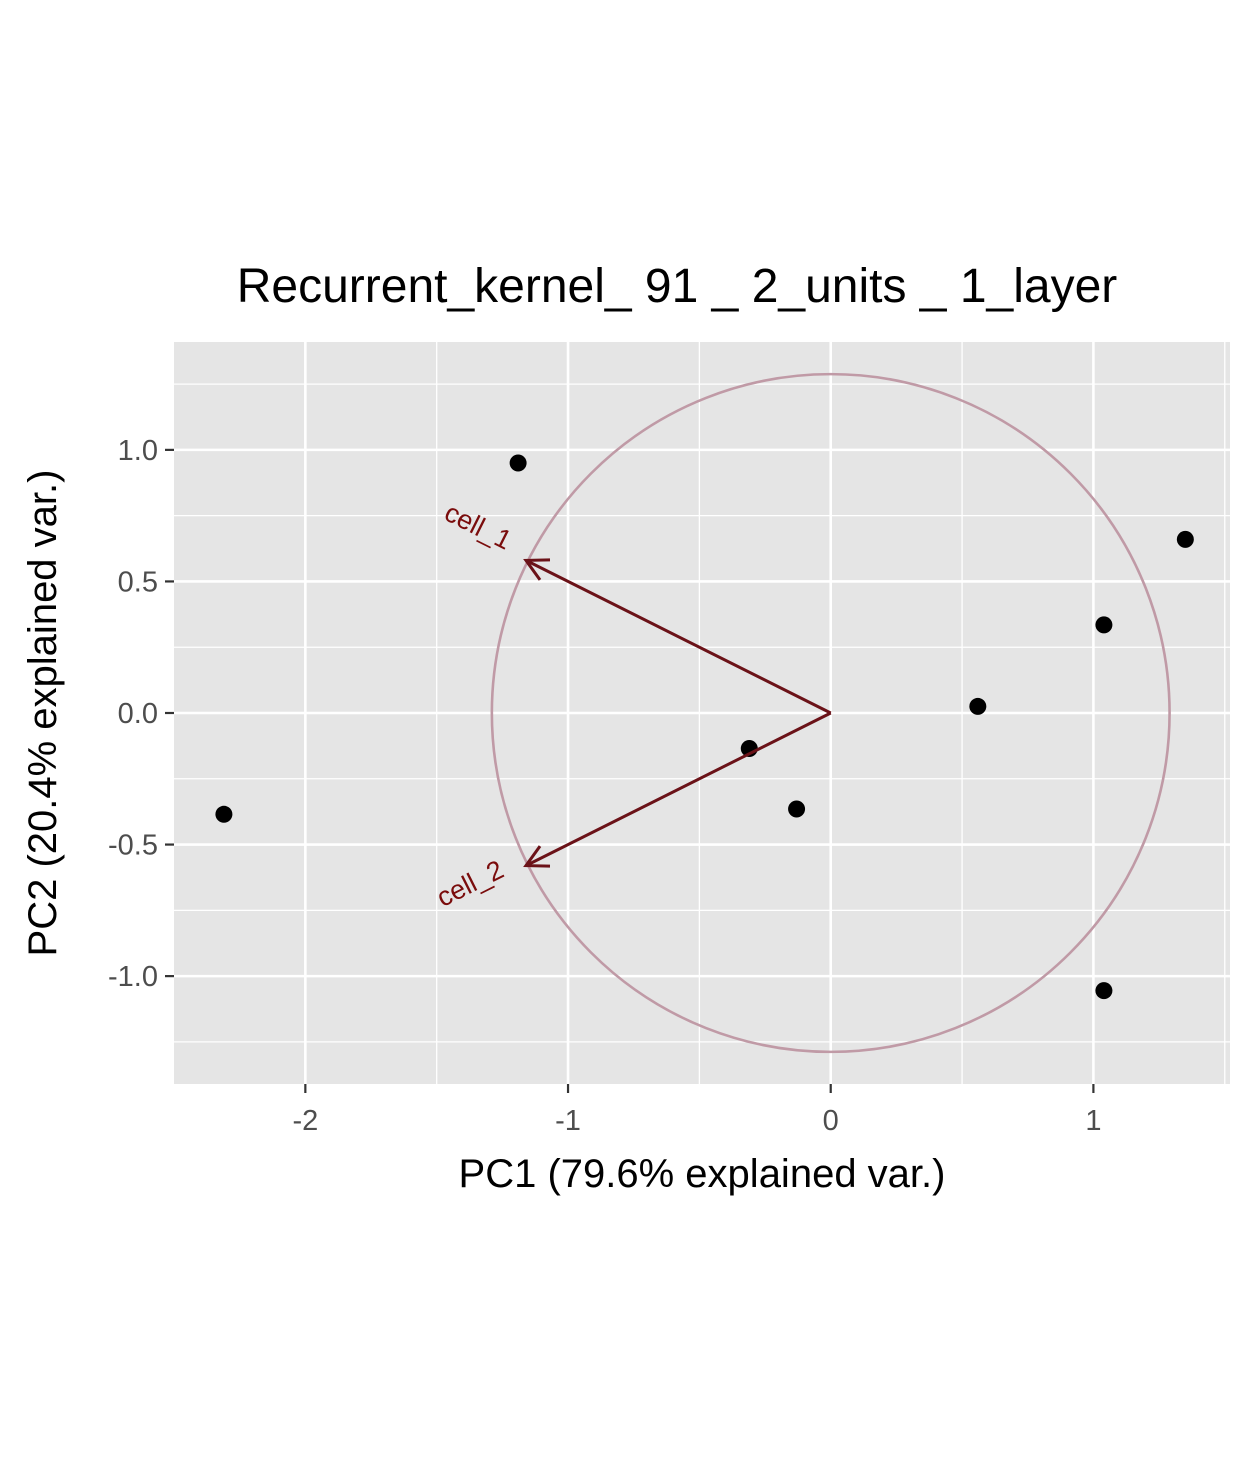  I want to click on x-tick-label: 1, so click(1093, 1121).